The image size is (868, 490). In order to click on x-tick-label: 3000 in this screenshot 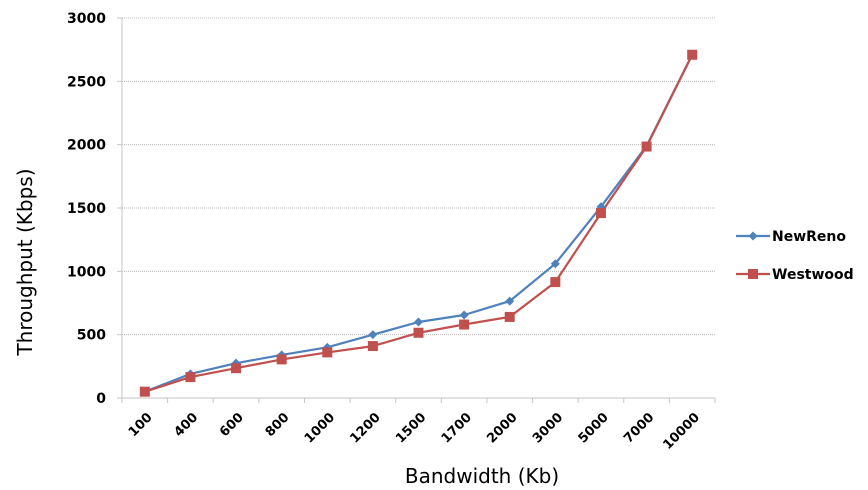, I will do `click(548, 428)`.